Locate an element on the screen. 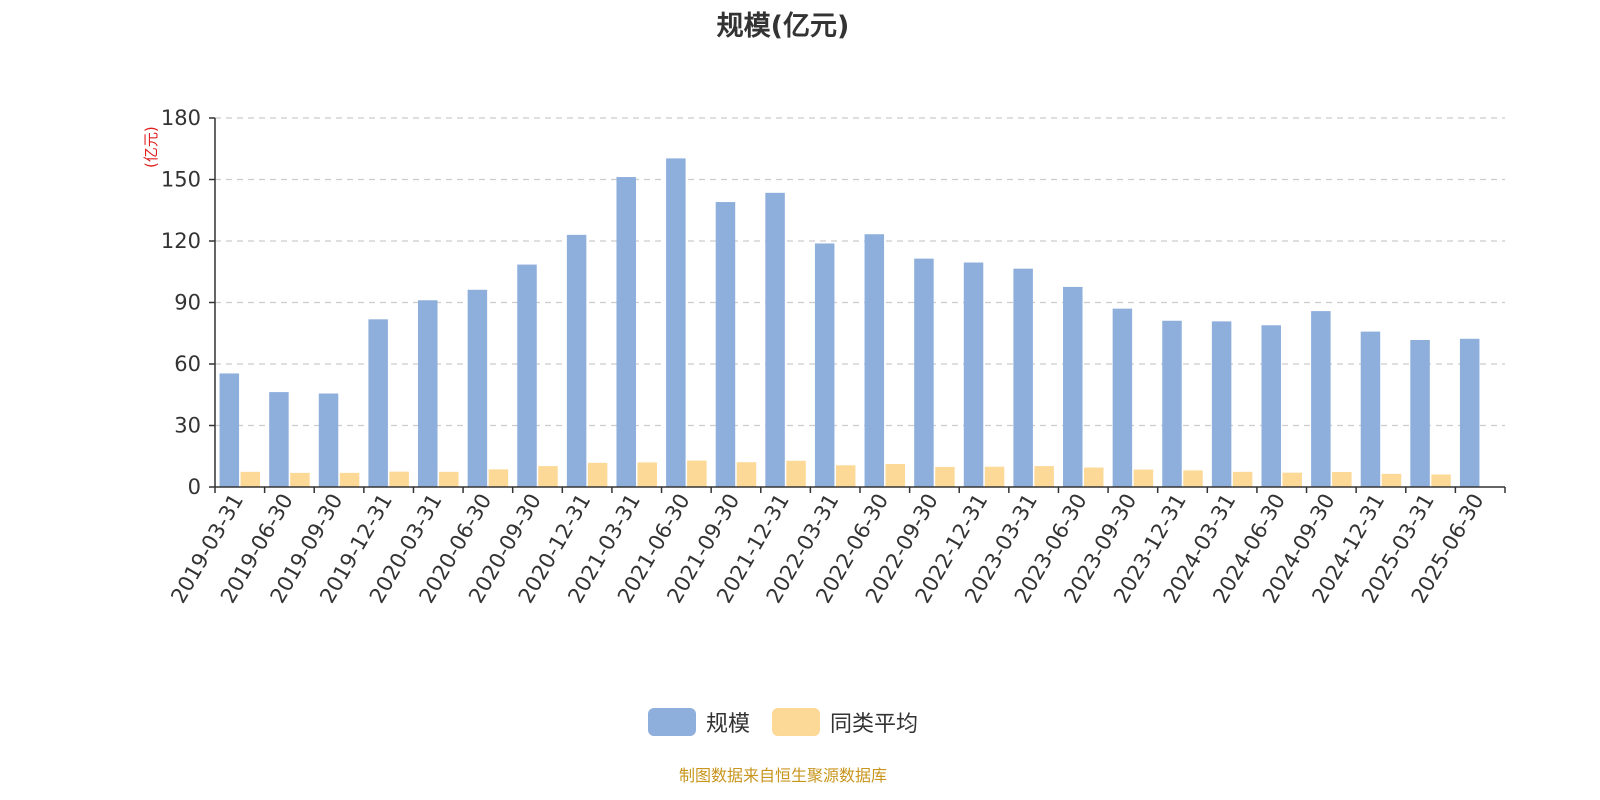 The height and width of the screenshot is (800, 1600). legend-label-peer-average: 同类平均 is located at coordinates (874, 724).